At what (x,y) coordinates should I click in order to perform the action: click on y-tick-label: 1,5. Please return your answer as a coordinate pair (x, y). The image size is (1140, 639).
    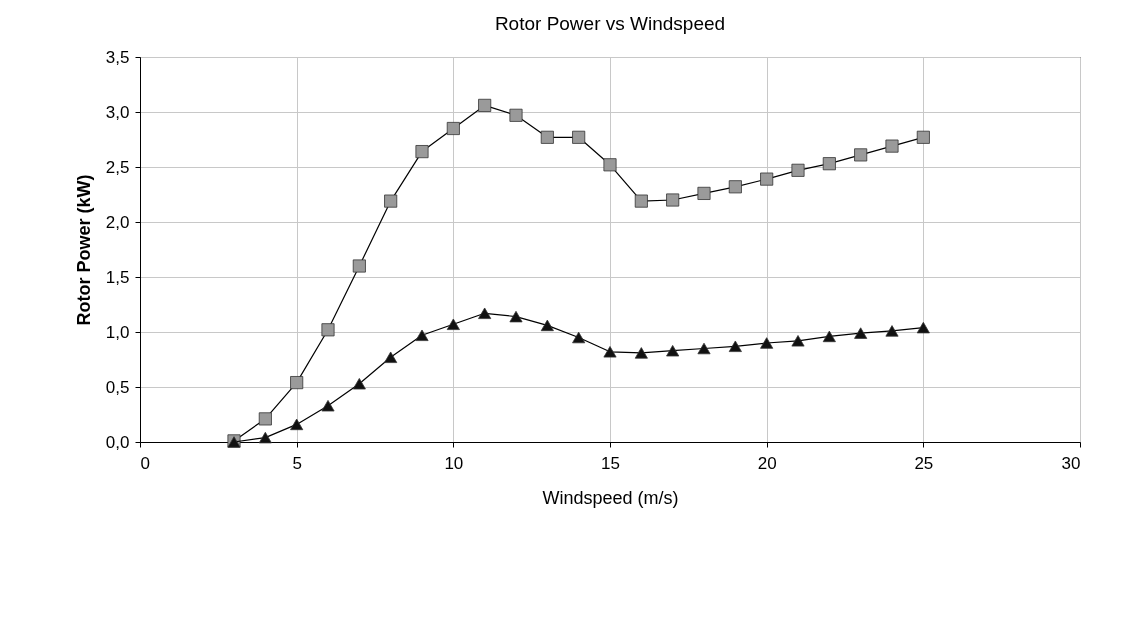
    Looking at the image, I should click on (117, 277).